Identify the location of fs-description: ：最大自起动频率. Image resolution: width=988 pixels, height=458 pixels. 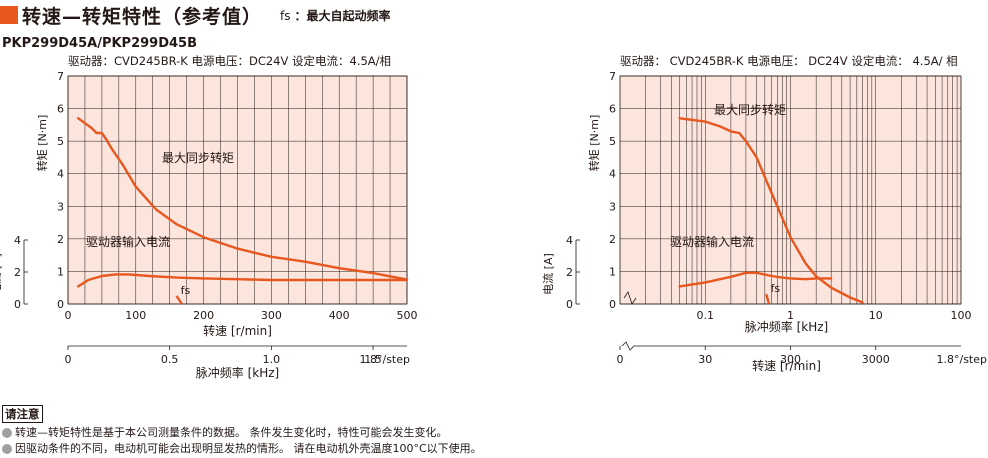
(342, 15).